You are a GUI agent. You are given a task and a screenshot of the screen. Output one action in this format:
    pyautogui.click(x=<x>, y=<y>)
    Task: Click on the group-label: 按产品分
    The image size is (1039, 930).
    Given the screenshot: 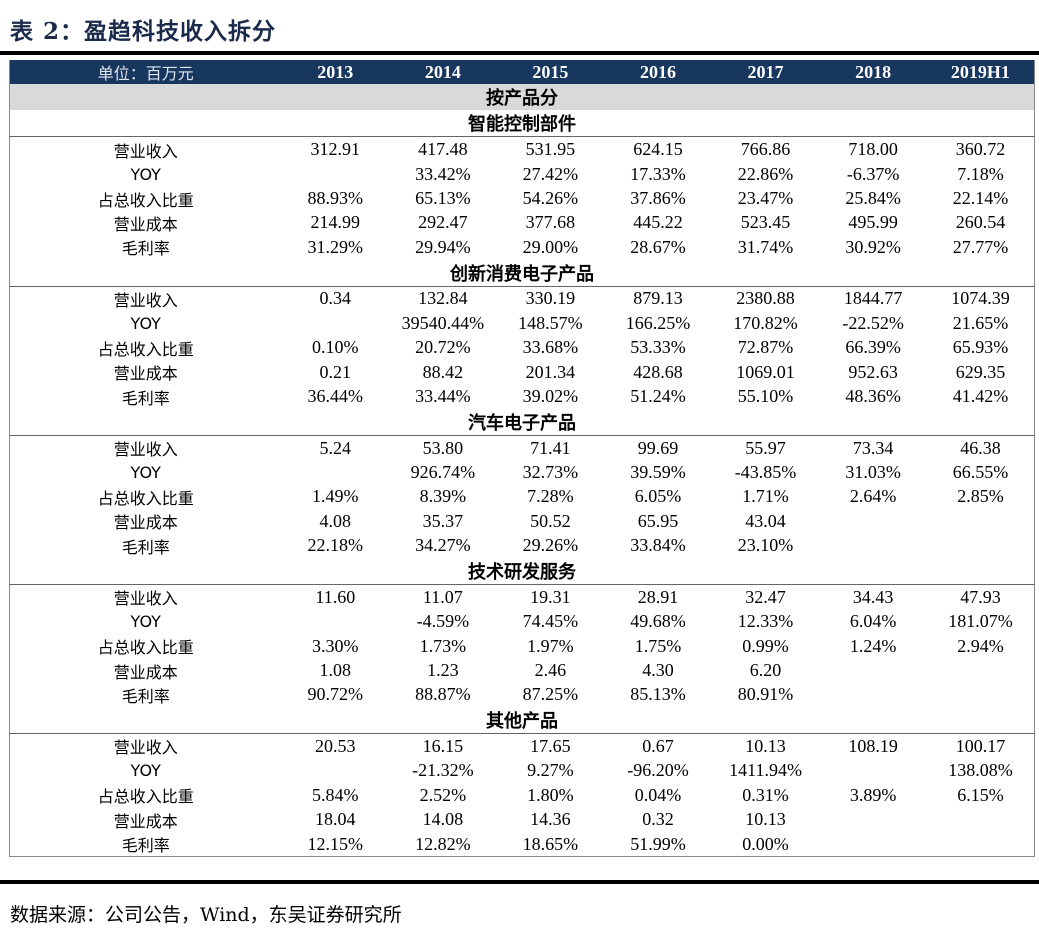 What is the action you would take?
    pyautogui.click(x=522, y=97)
    